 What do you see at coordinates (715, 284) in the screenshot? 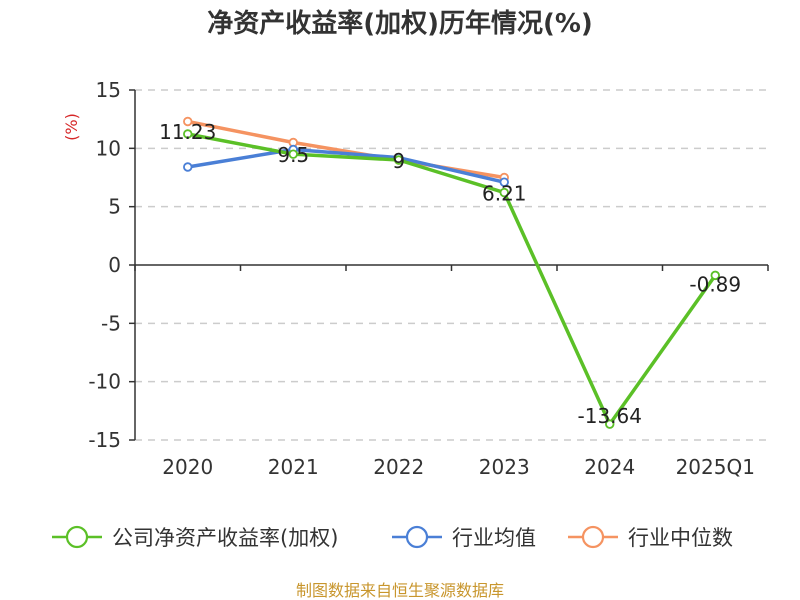
I see `data-label: -0.89` at bounding box center [715, 284].